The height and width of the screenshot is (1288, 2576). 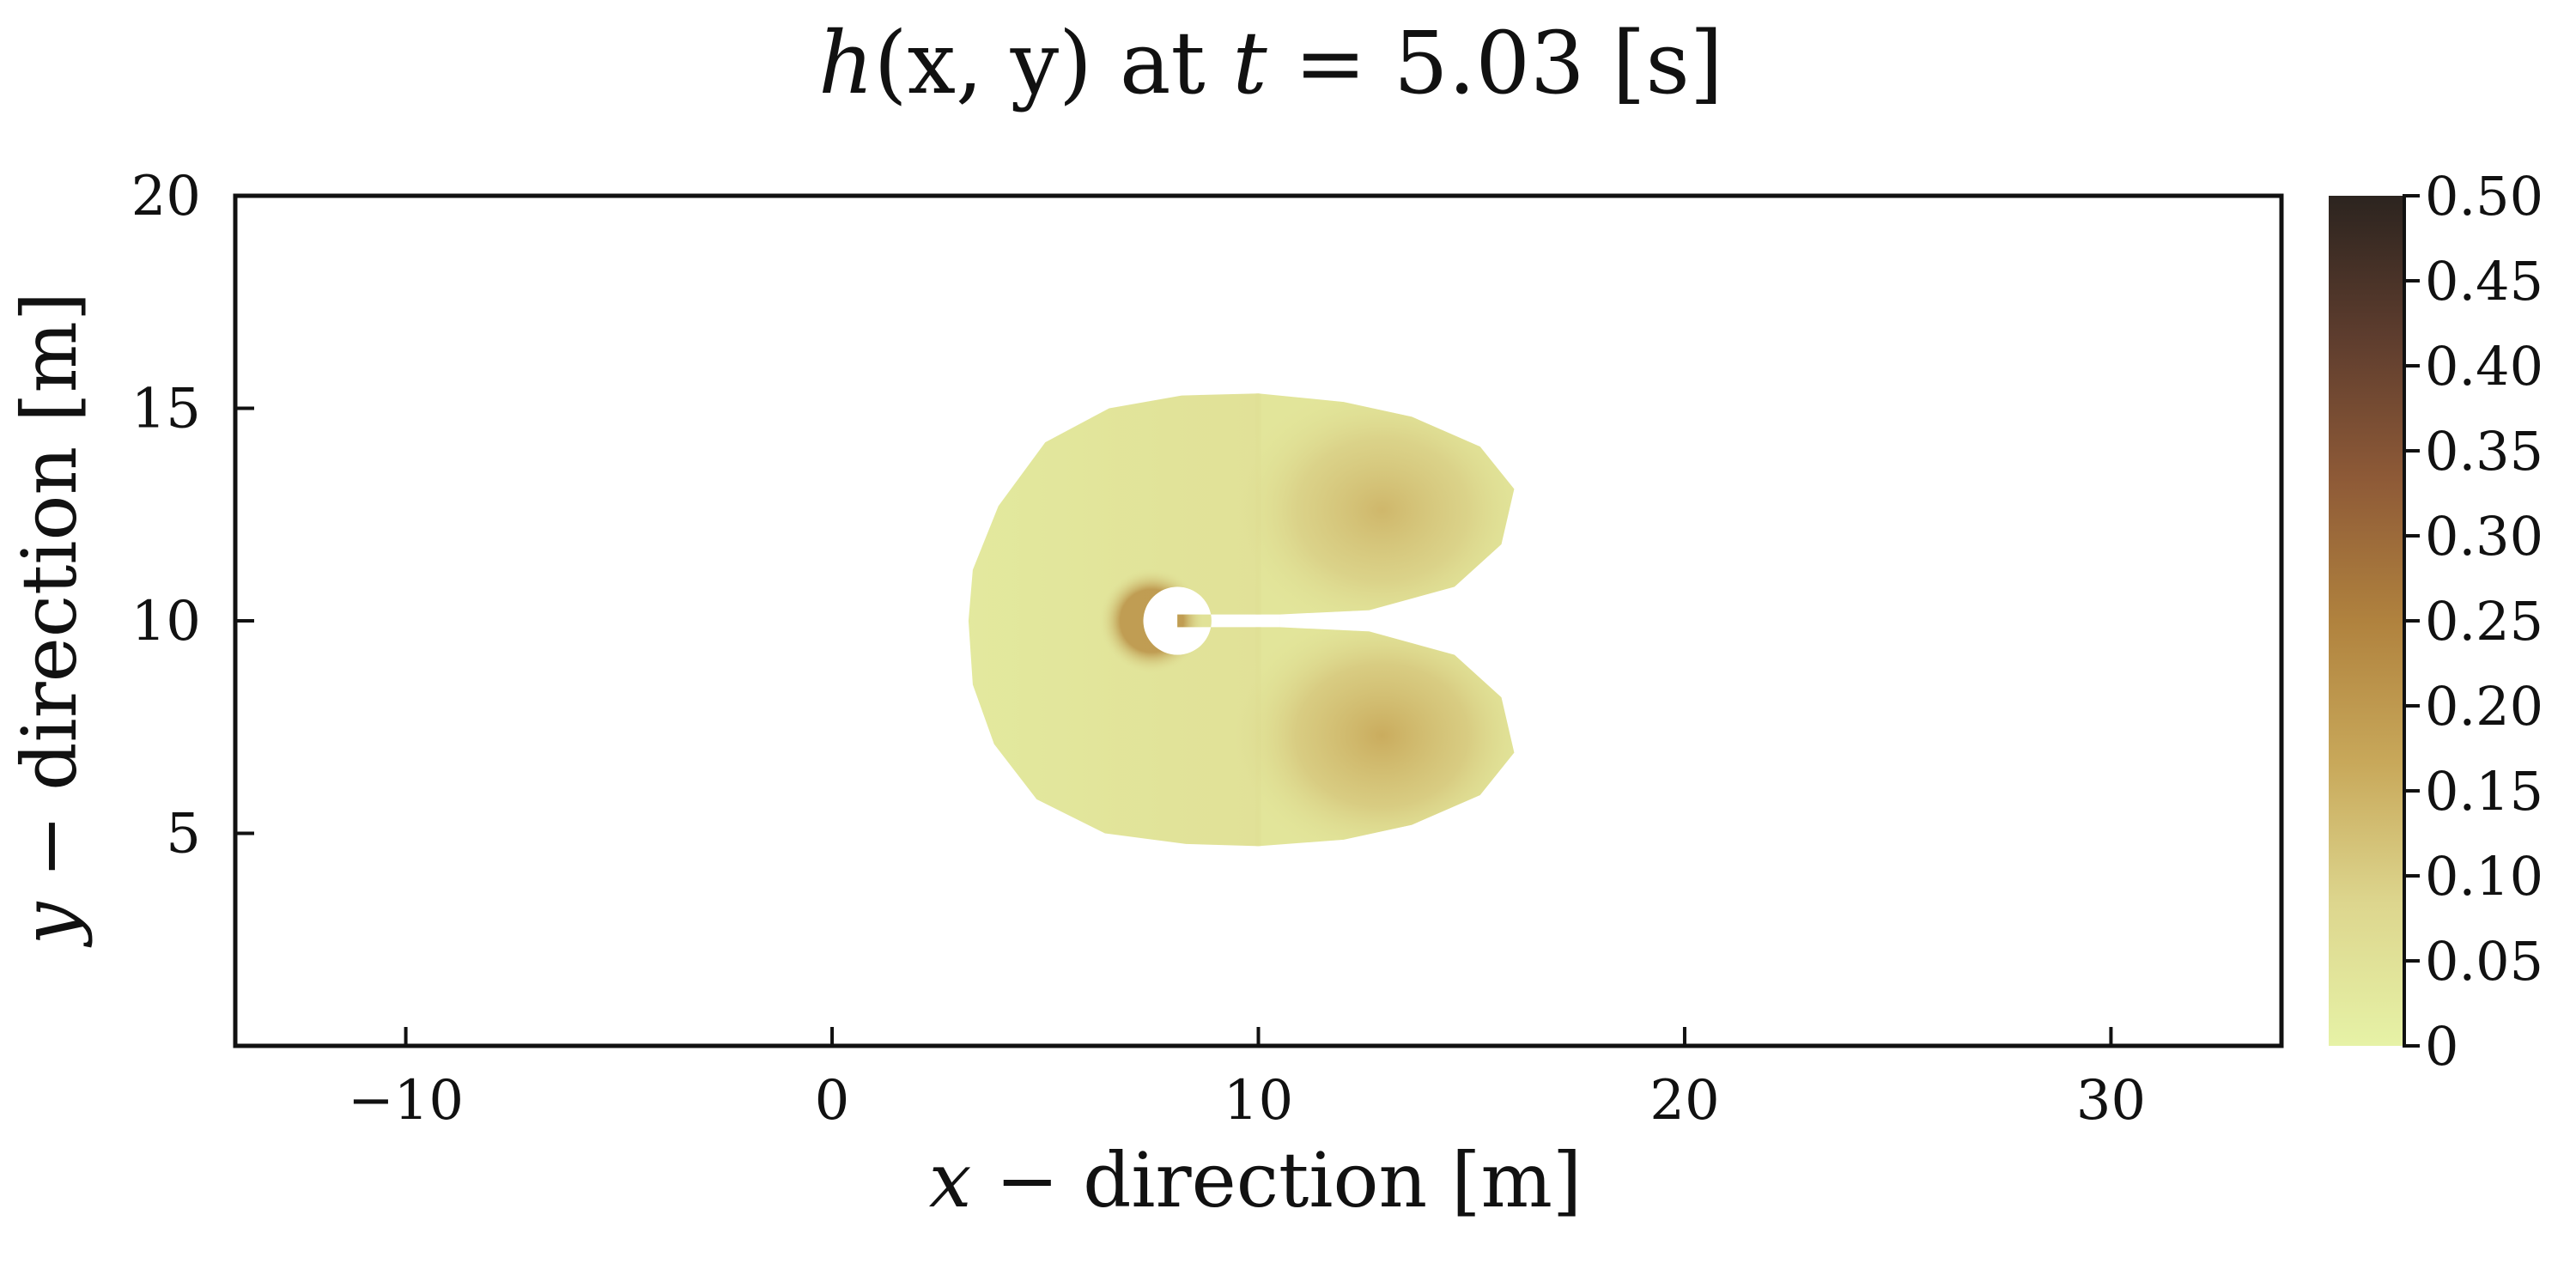 I want to click on colorbar-tick-label: 0.40, so click(x=2484, y=366).